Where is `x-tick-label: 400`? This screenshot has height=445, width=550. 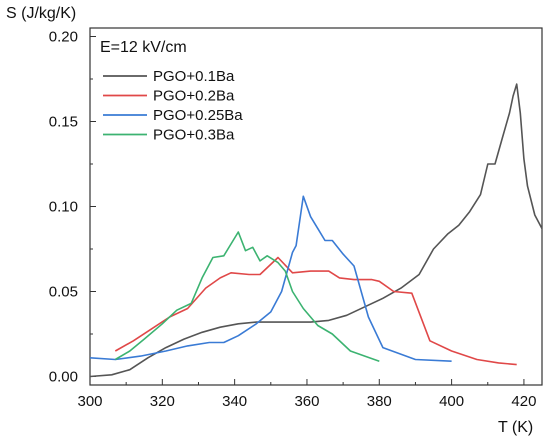 x-tick-label: 400 is located at coordinates (451, 401).